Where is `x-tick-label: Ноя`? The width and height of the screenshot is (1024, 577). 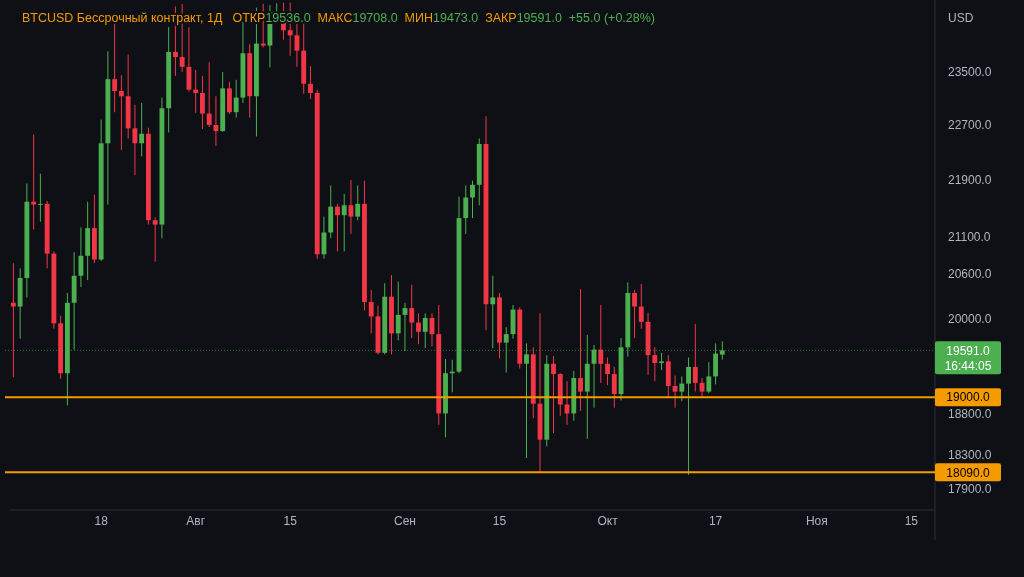
x-tick-label: Ноя is located at coordinates (816, 521).